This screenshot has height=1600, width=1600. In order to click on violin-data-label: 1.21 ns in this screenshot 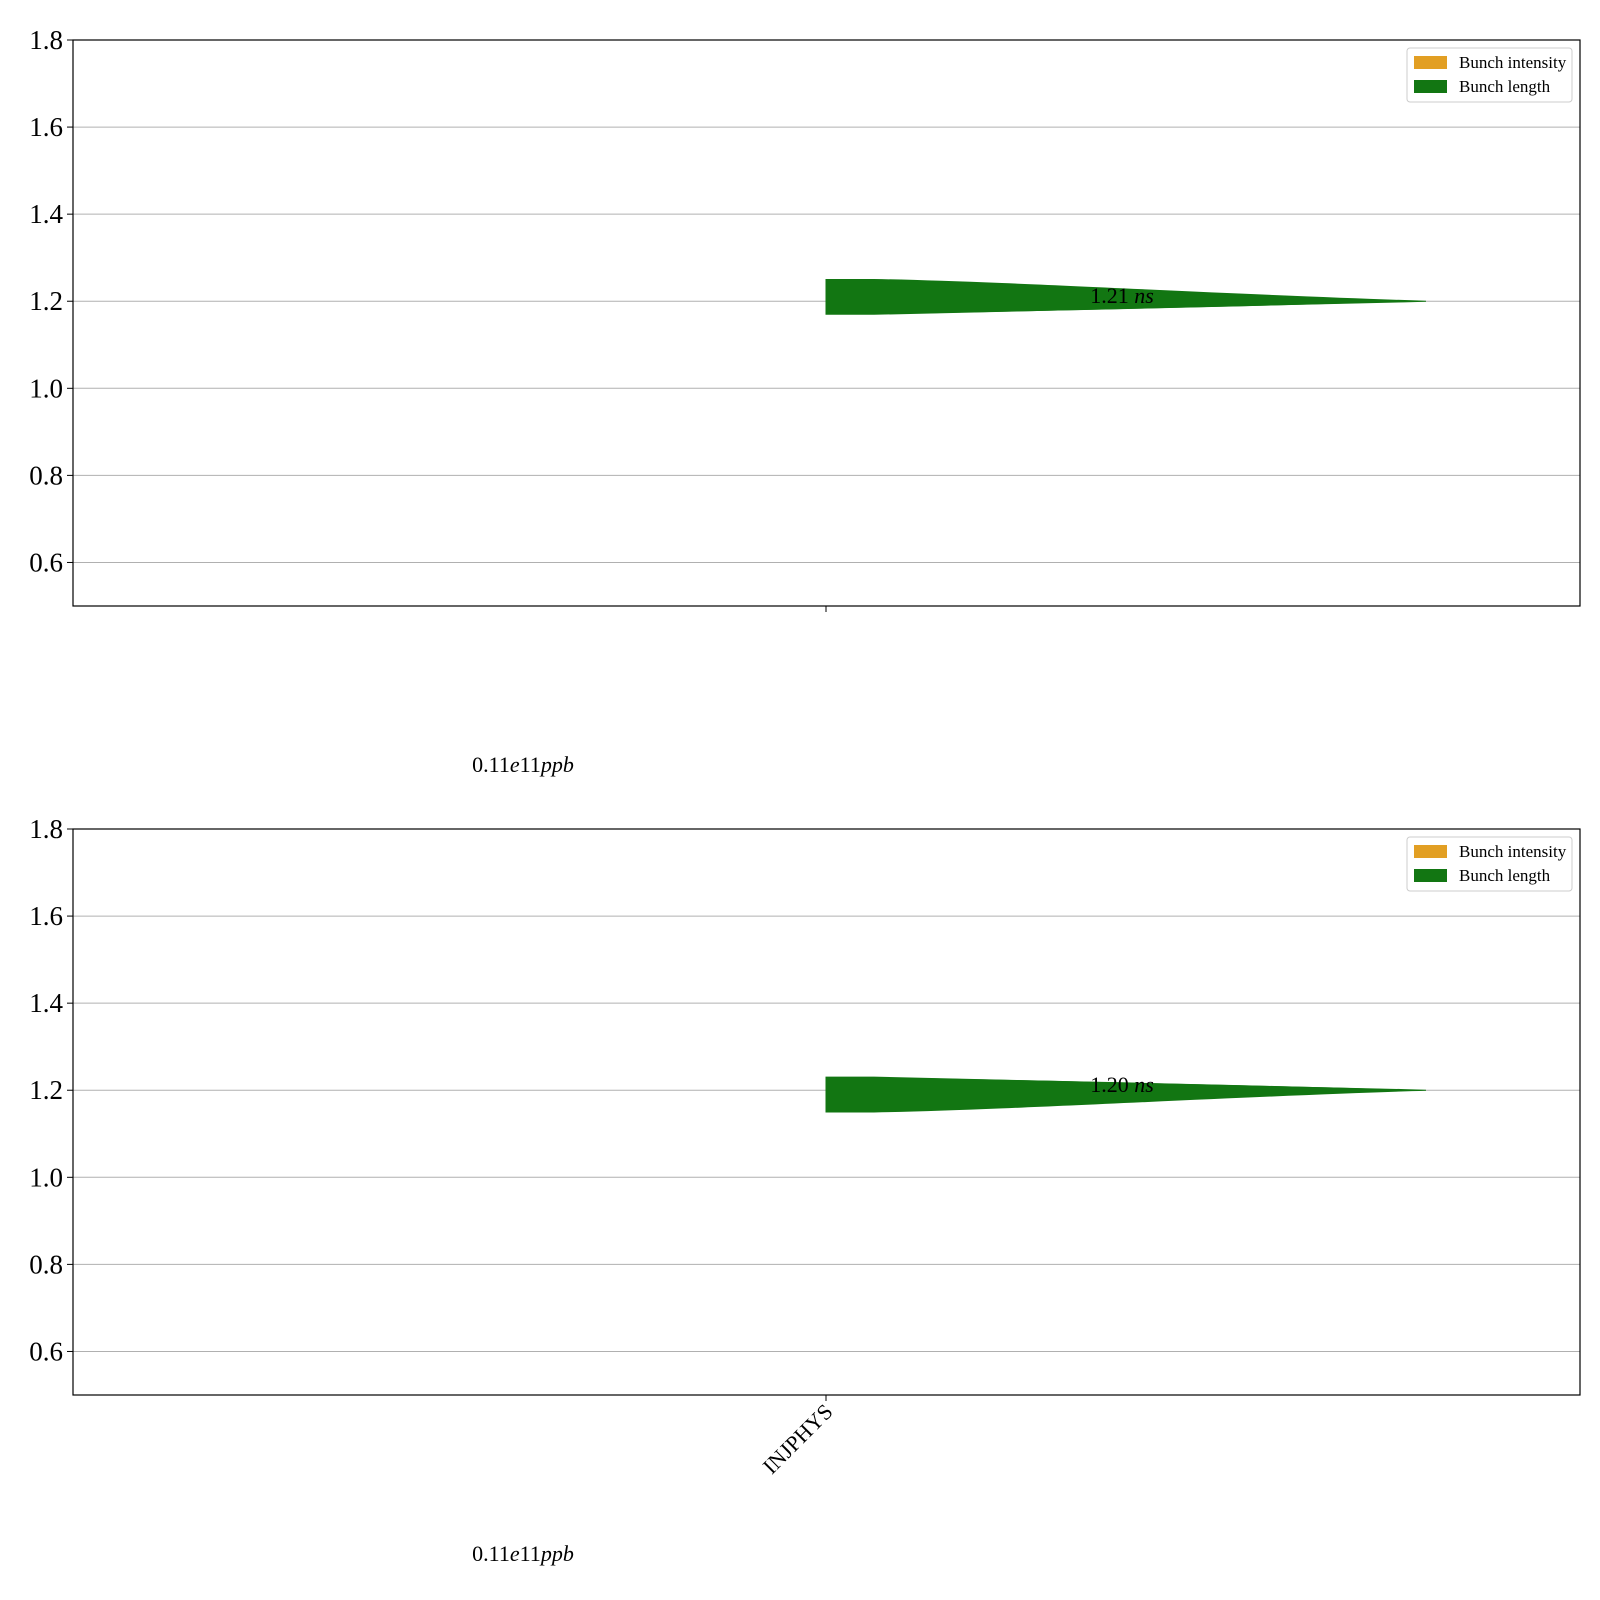, I will do `click(1122, 295)`.